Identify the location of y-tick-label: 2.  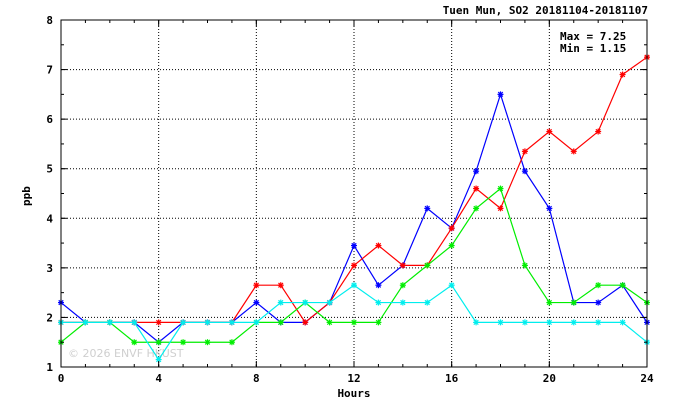
(49, 317).